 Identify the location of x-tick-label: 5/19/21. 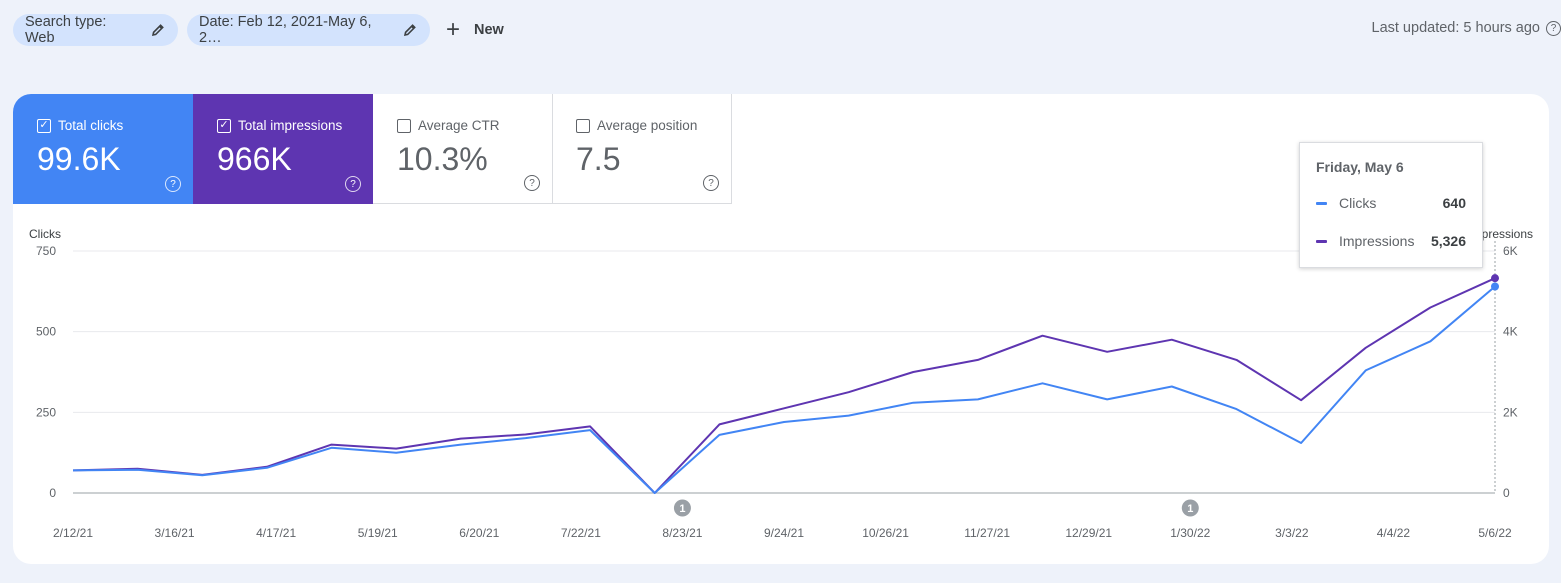
(378, 533).